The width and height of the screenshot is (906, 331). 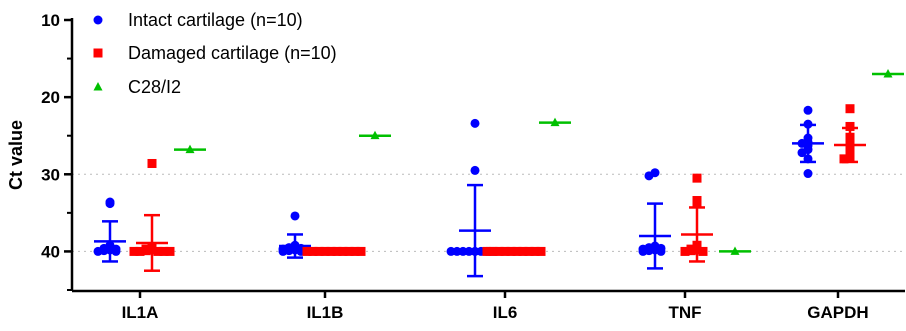 I want to click on y-tick-label: 20, so click(x=50, y=97).